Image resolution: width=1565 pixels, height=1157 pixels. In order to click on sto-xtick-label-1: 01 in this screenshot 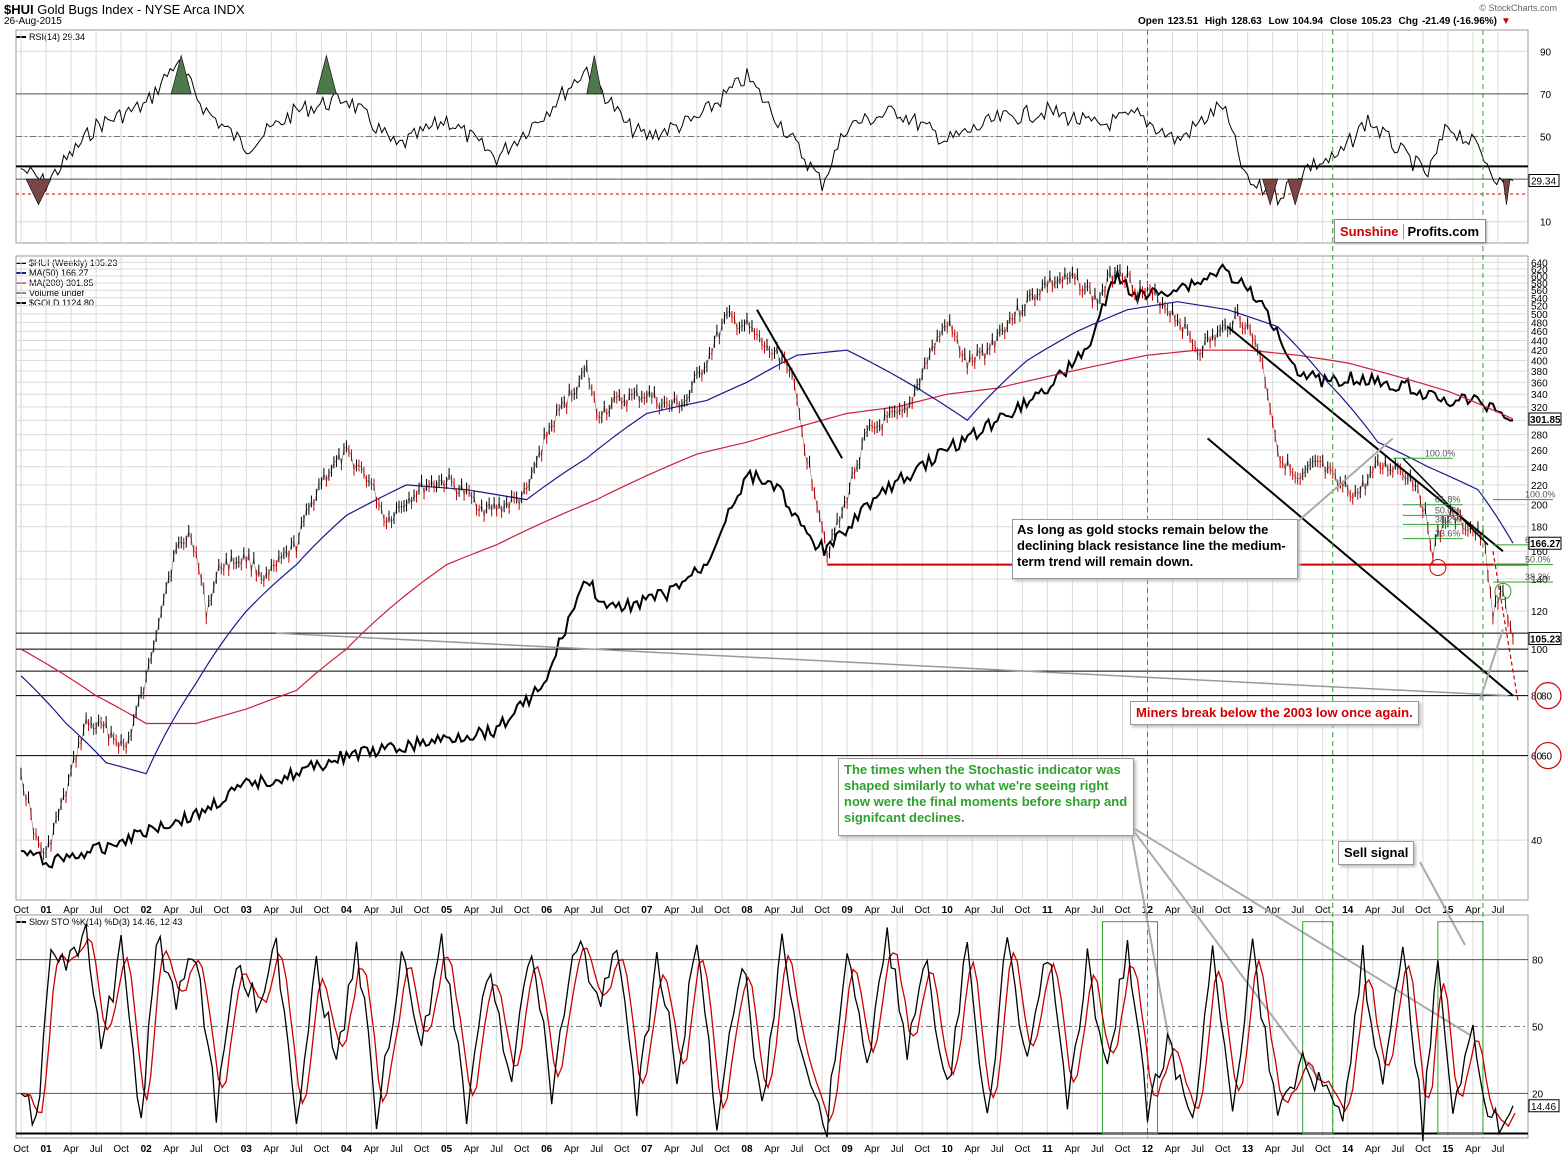, I will do `click(46, 1149)`.